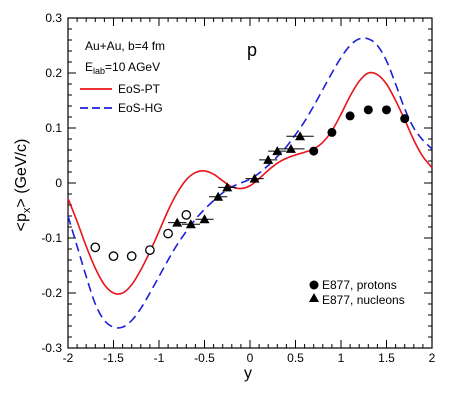 The width and height of the screenshot is (456, 400). What do you see at coordinates (113, 358) in the screenshot?
I see `x-tick-label: -1.5` at bounding box center [113, 358].